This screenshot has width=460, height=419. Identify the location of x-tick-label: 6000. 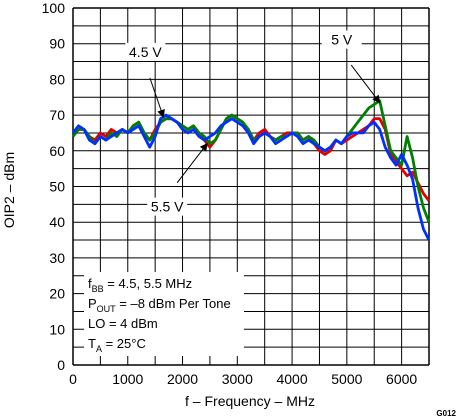
(401, 379).